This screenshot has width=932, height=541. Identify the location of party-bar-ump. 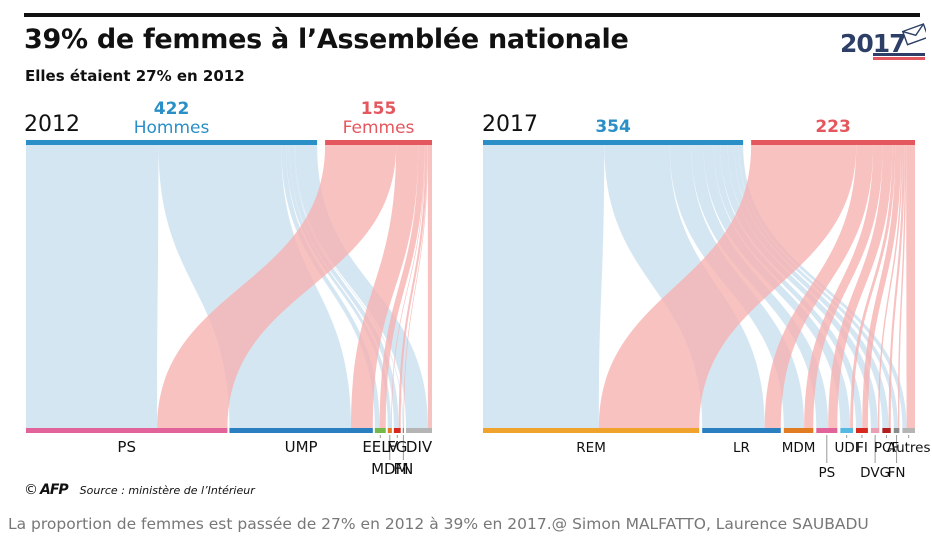
(301, 430).